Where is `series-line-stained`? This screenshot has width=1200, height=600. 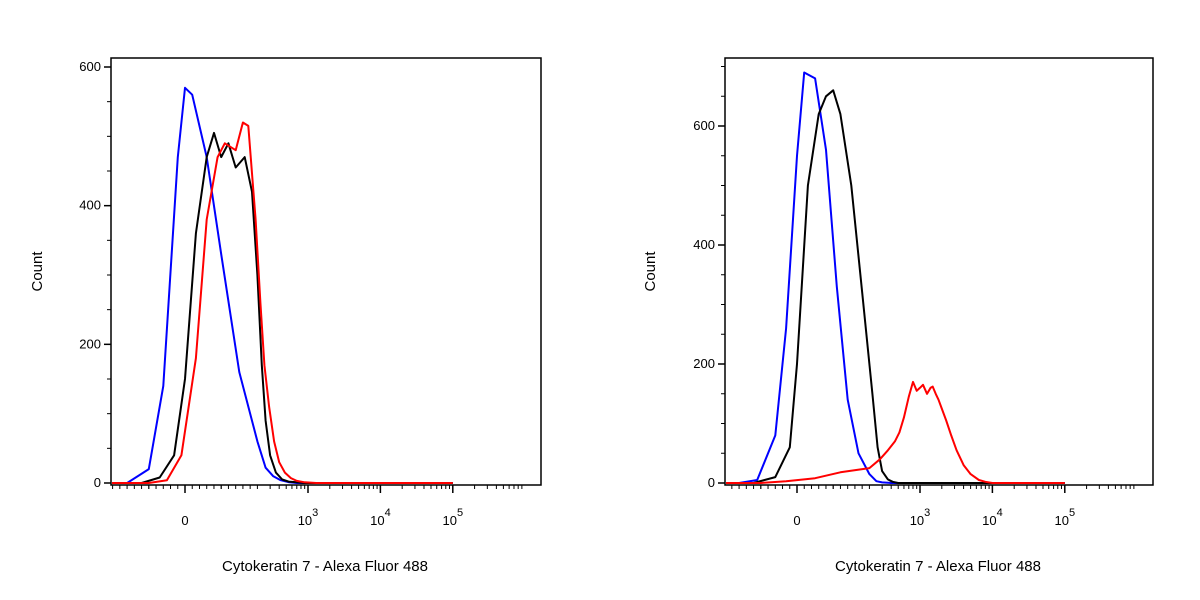
series-line-stained is located at coordinates (895, 432).